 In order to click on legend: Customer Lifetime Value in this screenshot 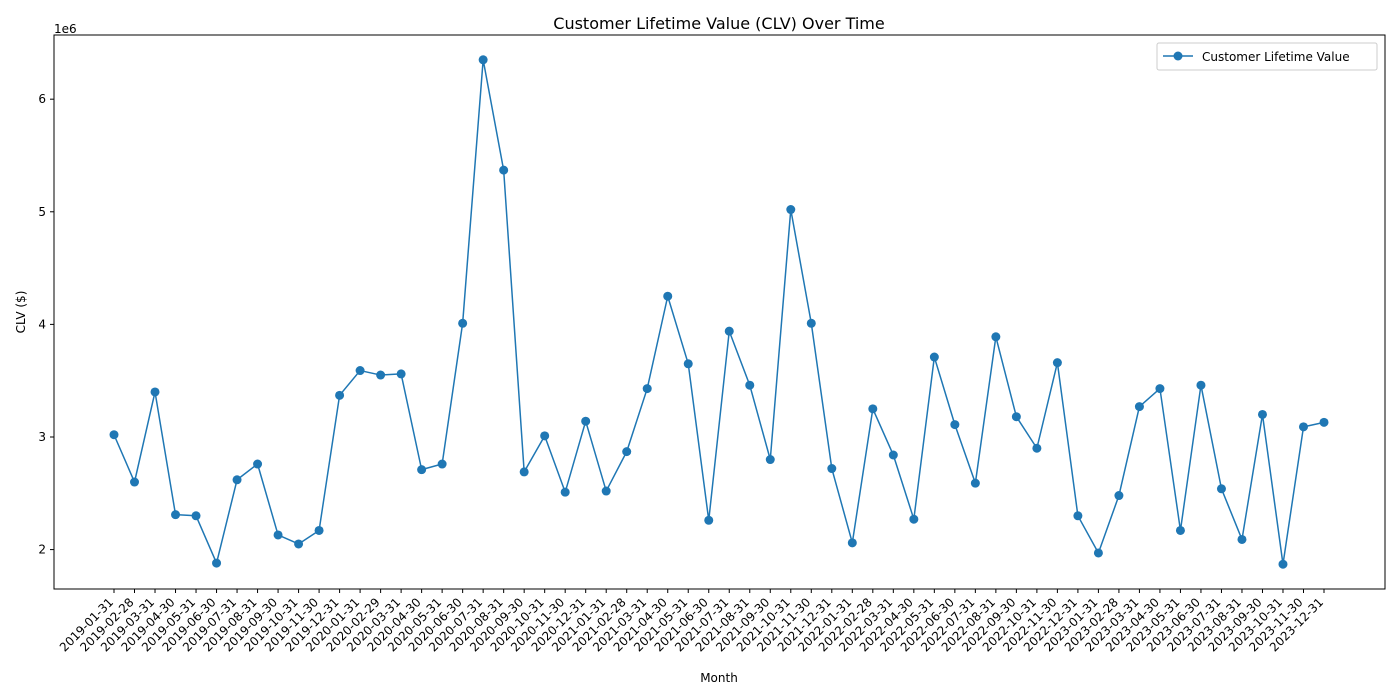, I will do `click(1267, 56)`.